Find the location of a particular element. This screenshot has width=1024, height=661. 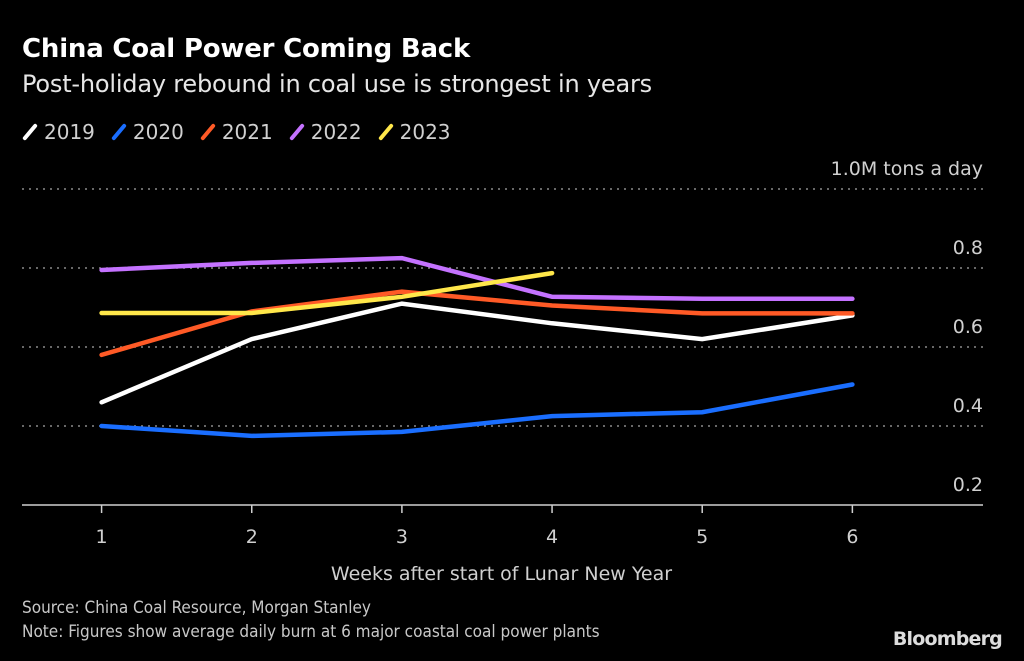

legend: 2019 2020 2021 2022 2023 is located at coordinates (236, 132).